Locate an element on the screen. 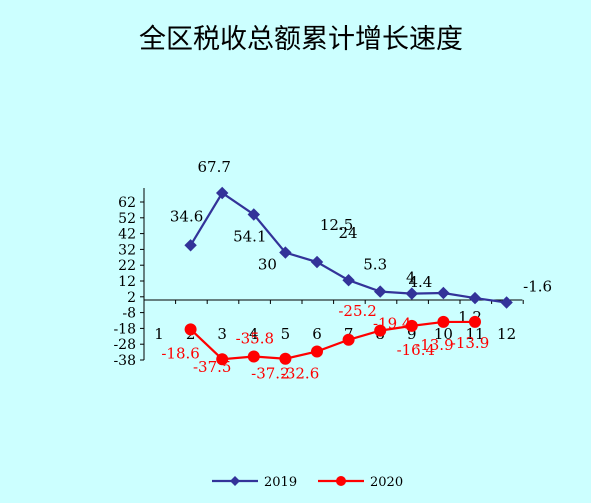 The image size is (591, 503). x-tick-label: 3 is located at coordinates (222, 334).